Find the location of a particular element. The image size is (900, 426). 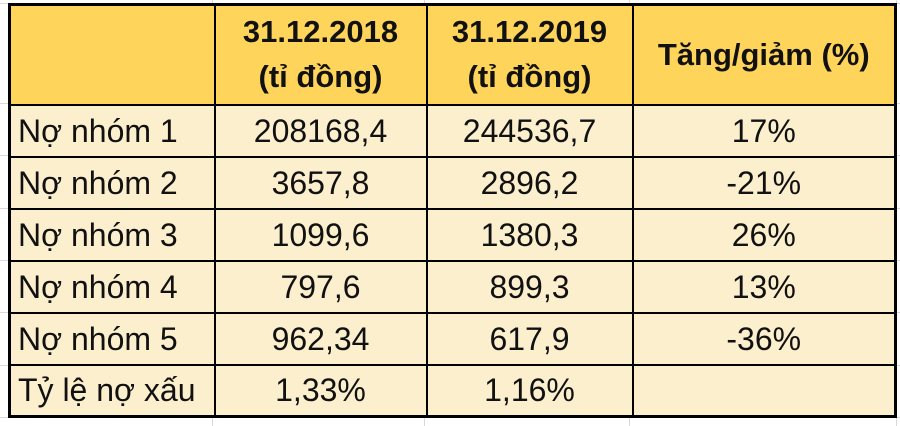

value-cell-2019: 244536,7 is located at coordinates (529, 130).